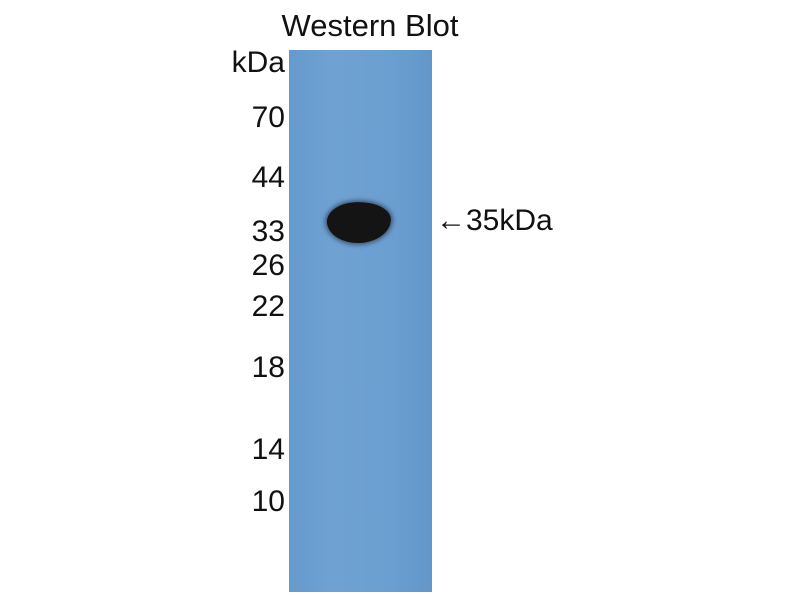  I want to click on marker-26: 26, so click(268, 265).